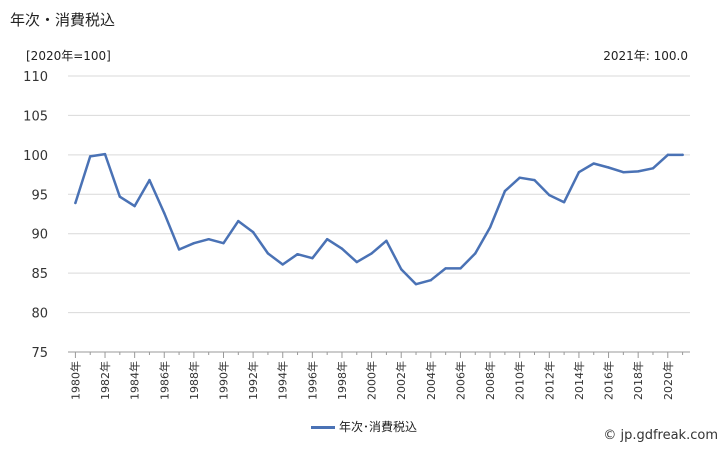  I want to click on x-tick-label: 1986年, so click(164, 380).